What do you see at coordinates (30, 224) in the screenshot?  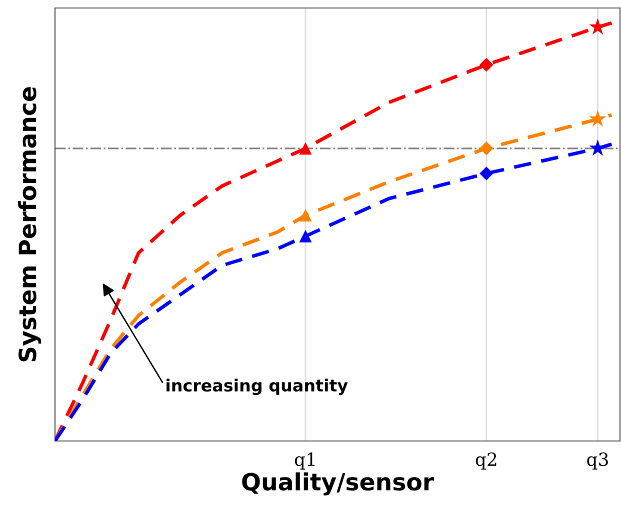 I see `y-axis-title: System Performance` at bounding box center [30, 224].